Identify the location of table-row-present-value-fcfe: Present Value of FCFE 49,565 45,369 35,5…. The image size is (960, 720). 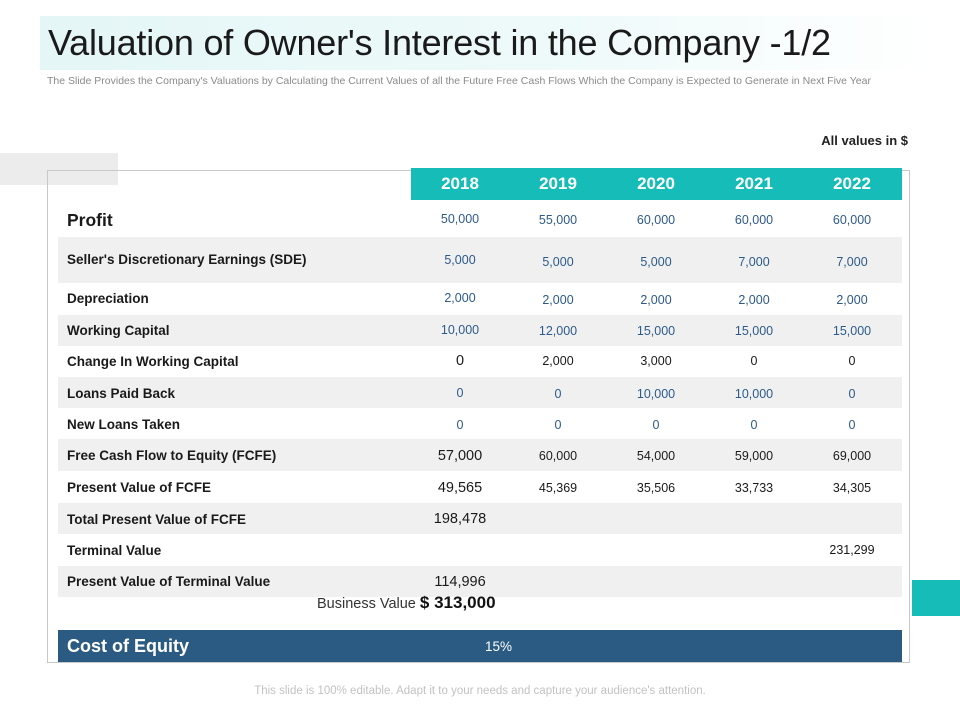
(480, 487).